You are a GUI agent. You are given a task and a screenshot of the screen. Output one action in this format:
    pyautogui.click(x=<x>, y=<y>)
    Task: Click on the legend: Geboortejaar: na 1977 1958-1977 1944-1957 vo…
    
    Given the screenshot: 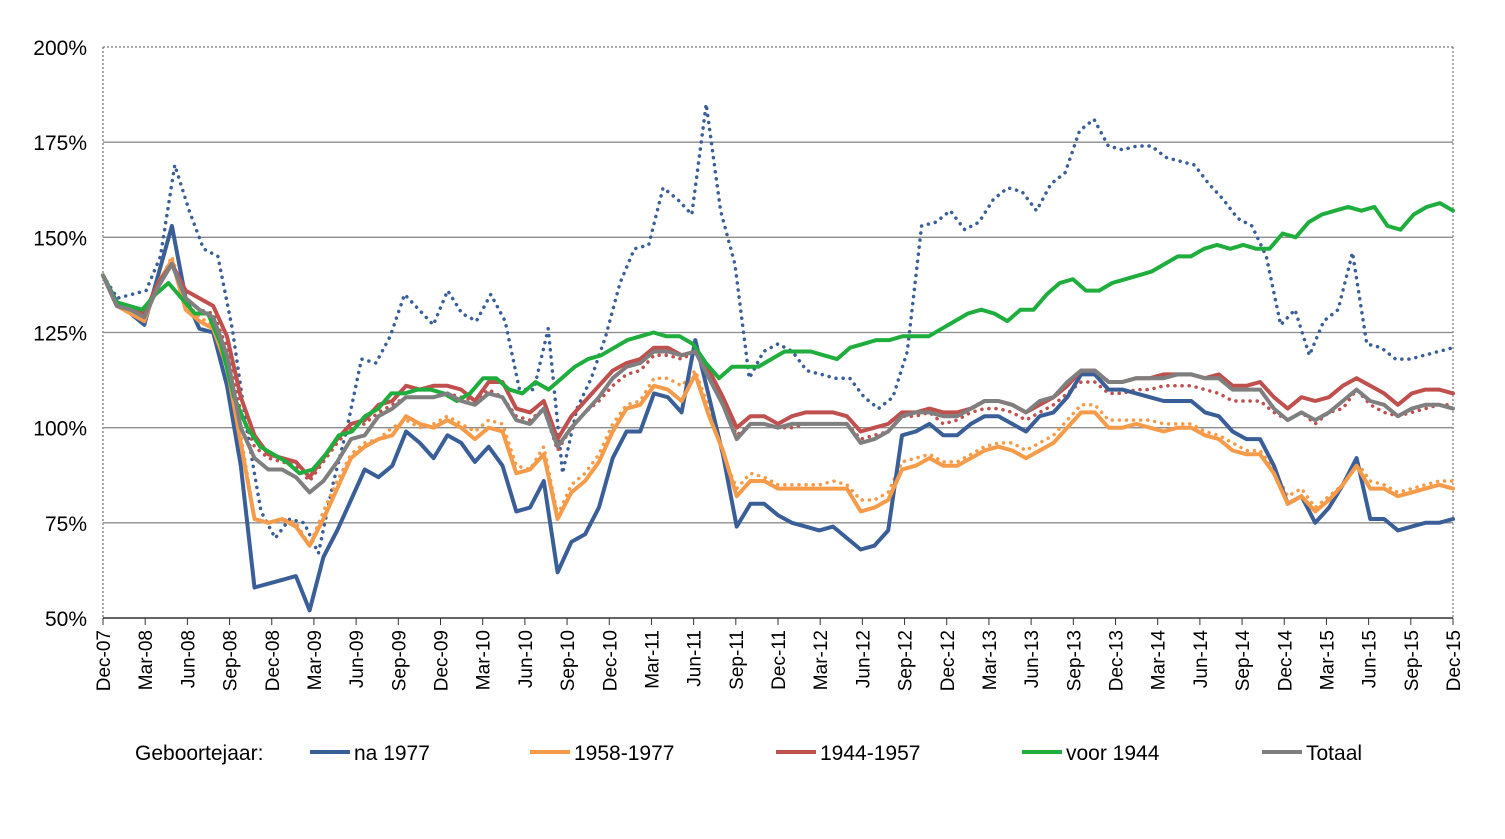 What is the action you would take?
    pyautogui.click(x=748, y=753)
    